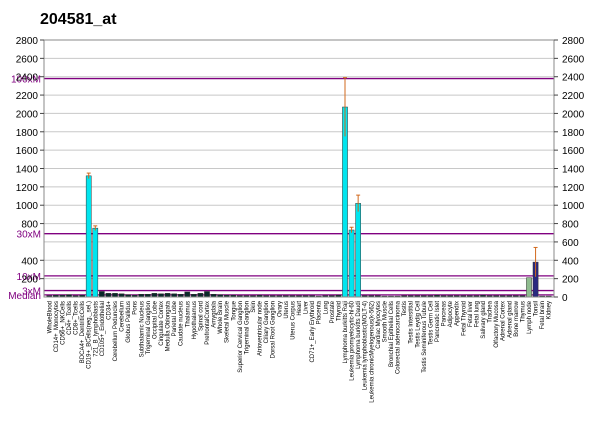 Image resolution: width=600 pixels, height=439 pixels. I want to click on category-label-5: BDCA4+_DentriticCells, so click(83, 332).